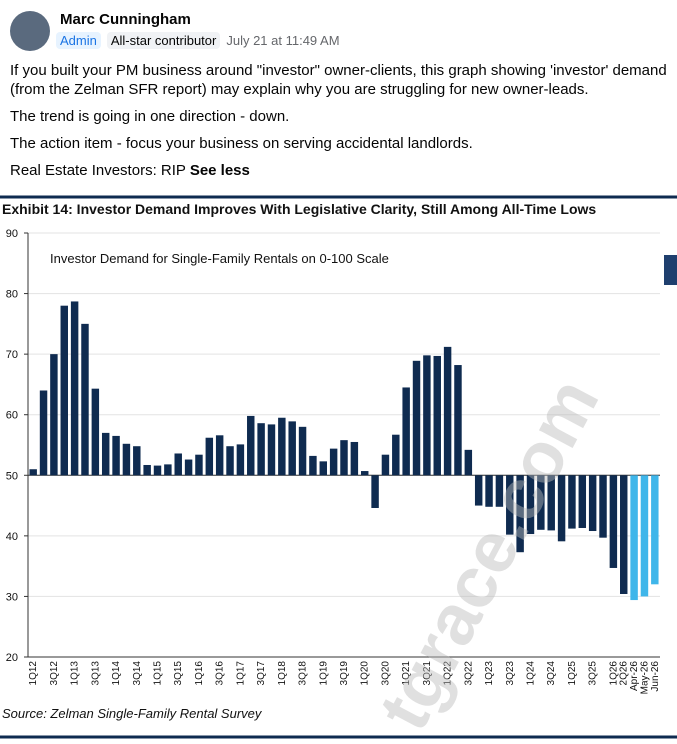 This screenshot has height=744, width=677. I want to click on y-tick-label: 90, so click(12, 234).